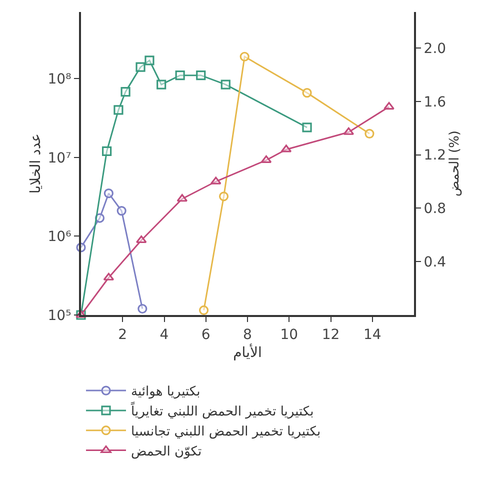  What do you see at coordinates (435, 102) in the screenshot?
I see `y2-tick-label: 1.6` at bounding box center [435, 102].